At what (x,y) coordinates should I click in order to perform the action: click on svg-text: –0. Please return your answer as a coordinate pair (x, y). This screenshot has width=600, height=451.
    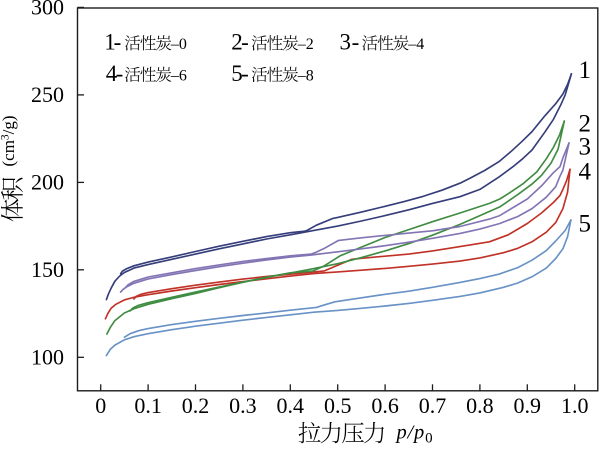
    Looking at the image, I should click on (178, 44).